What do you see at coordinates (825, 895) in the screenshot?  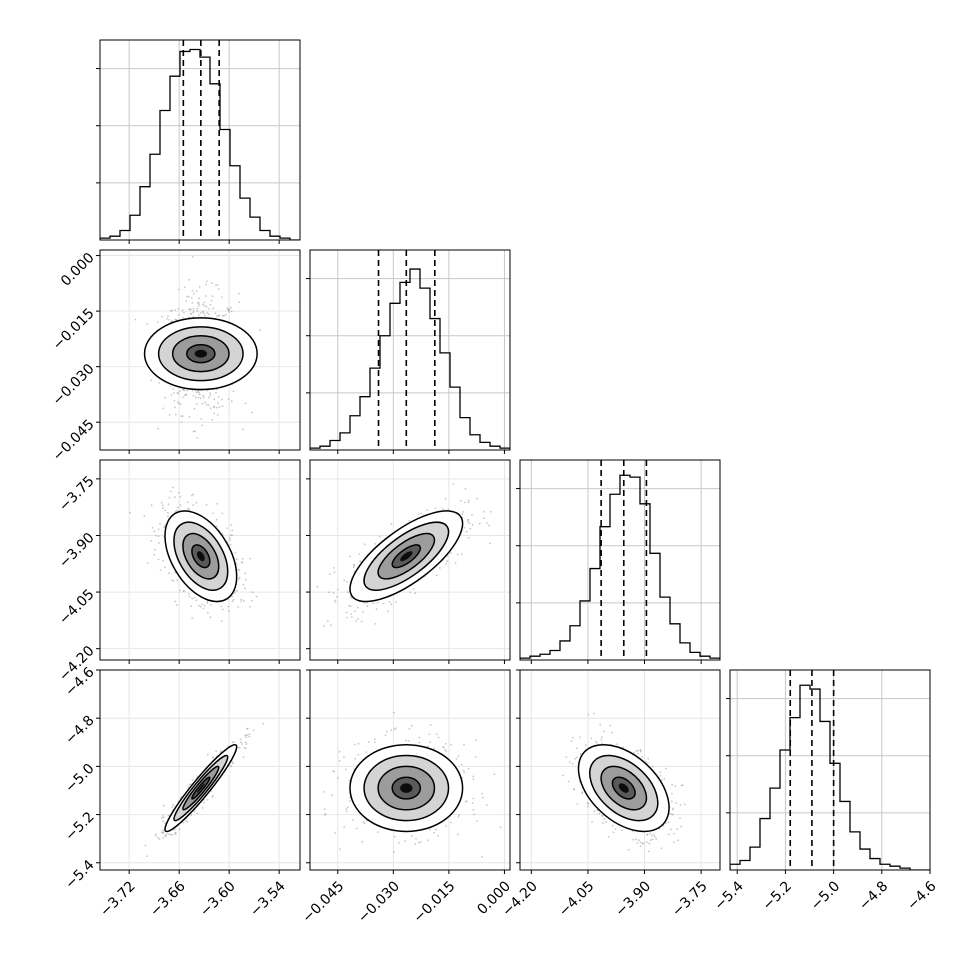 I see `x-tick-label: −5.0` at bounding box center [825, 895].